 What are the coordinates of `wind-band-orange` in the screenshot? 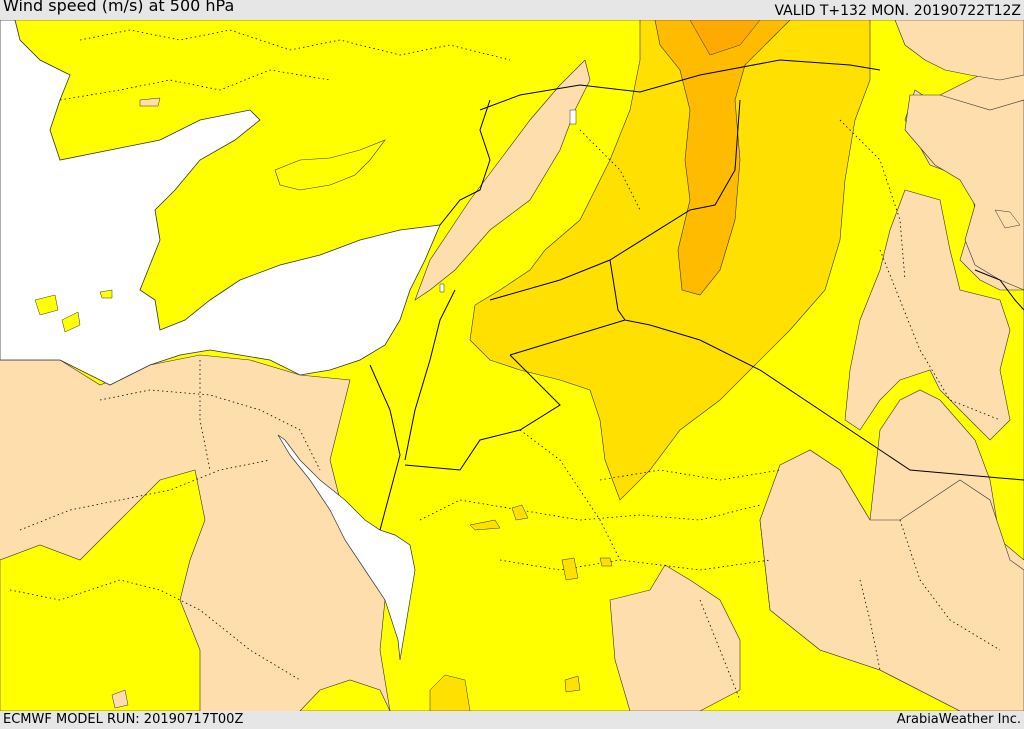 It's located at (722, 158).